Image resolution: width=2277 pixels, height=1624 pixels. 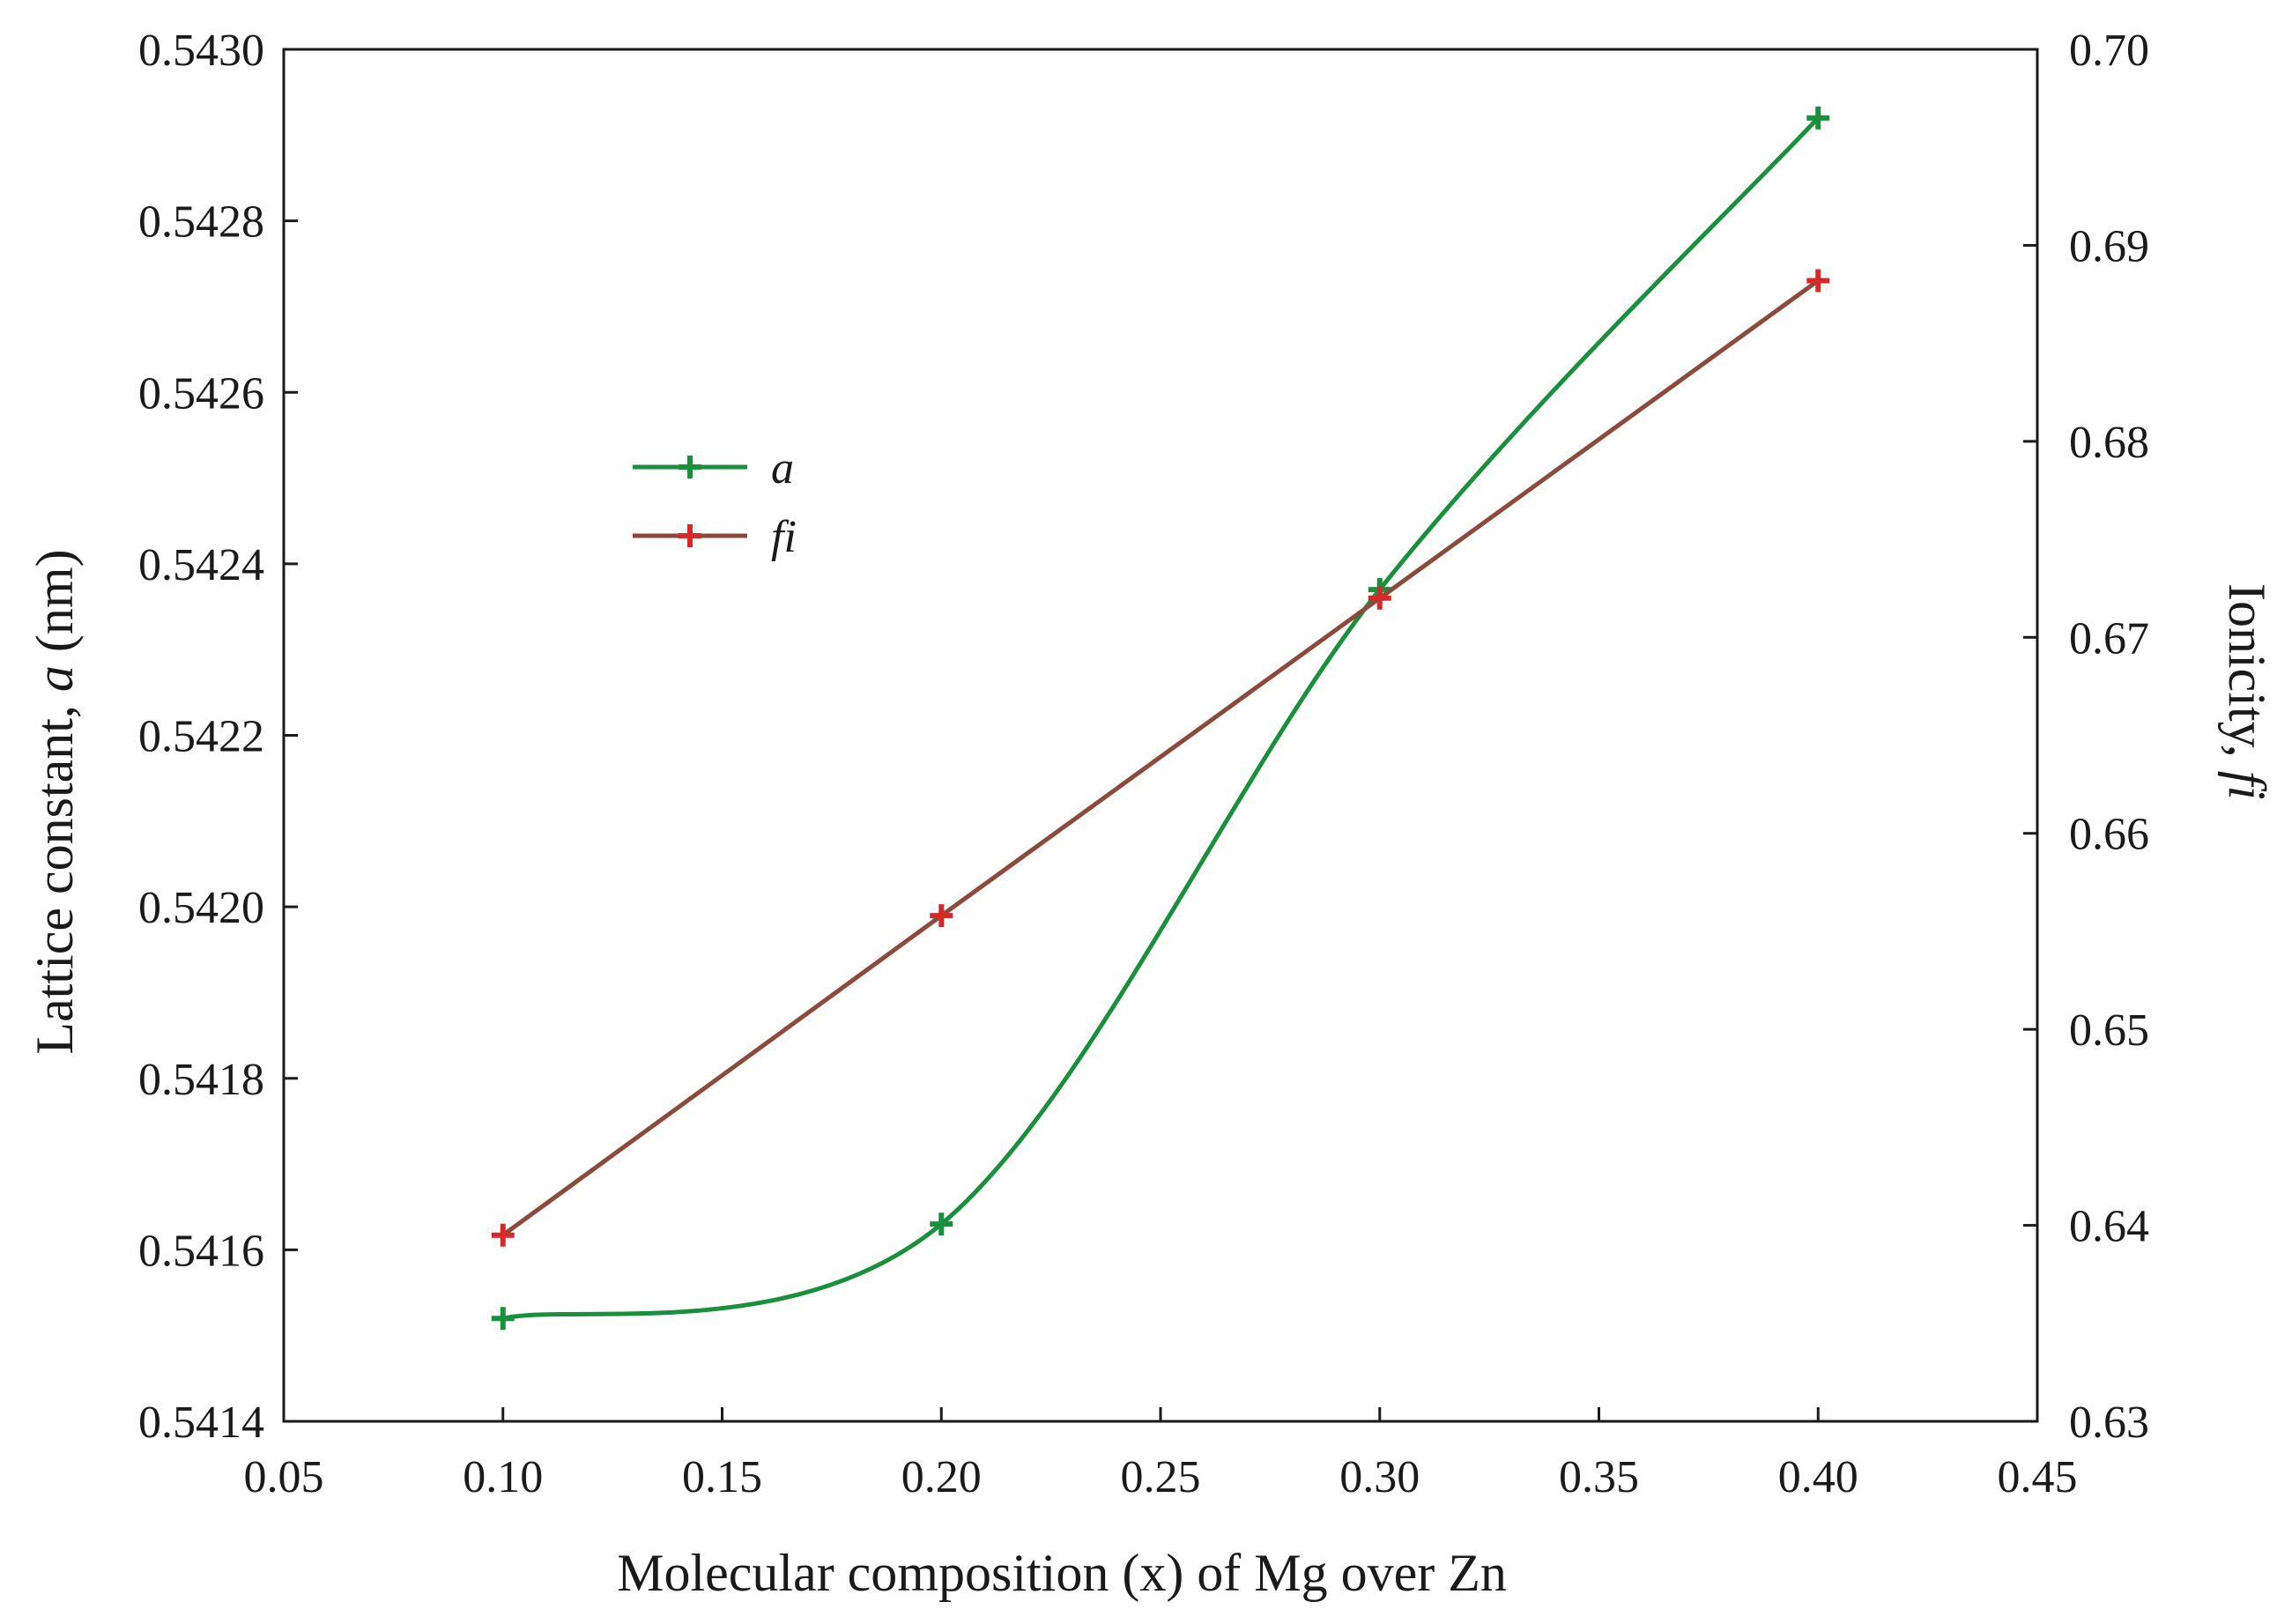 I want to click on y-right-axis-title: Ionicity, fi, so click(x=2247, y=691).